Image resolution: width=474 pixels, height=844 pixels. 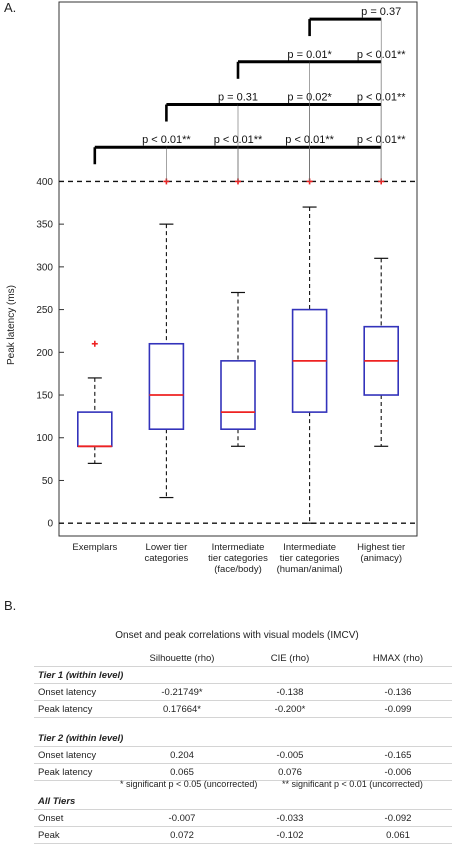 I want to click on section-row-tier1: Tier 1 (within level), so click(x=243, y=675).